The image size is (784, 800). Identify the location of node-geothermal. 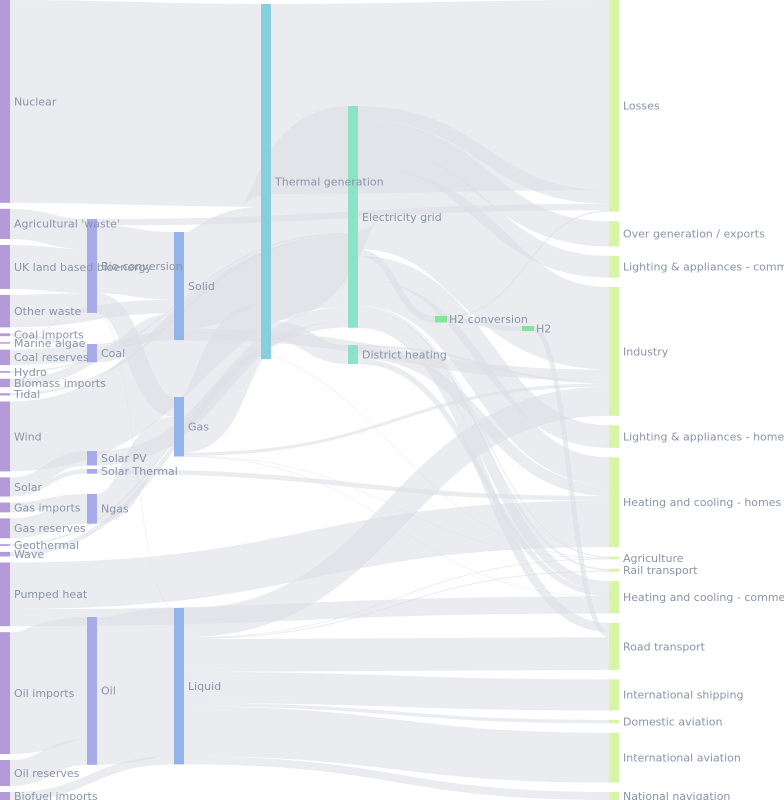
(5, 545).